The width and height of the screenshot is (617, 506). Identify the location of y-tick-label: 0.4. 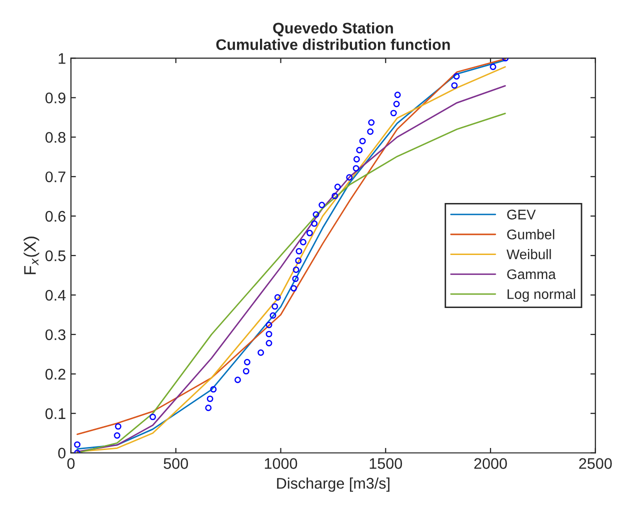
(55, 295).